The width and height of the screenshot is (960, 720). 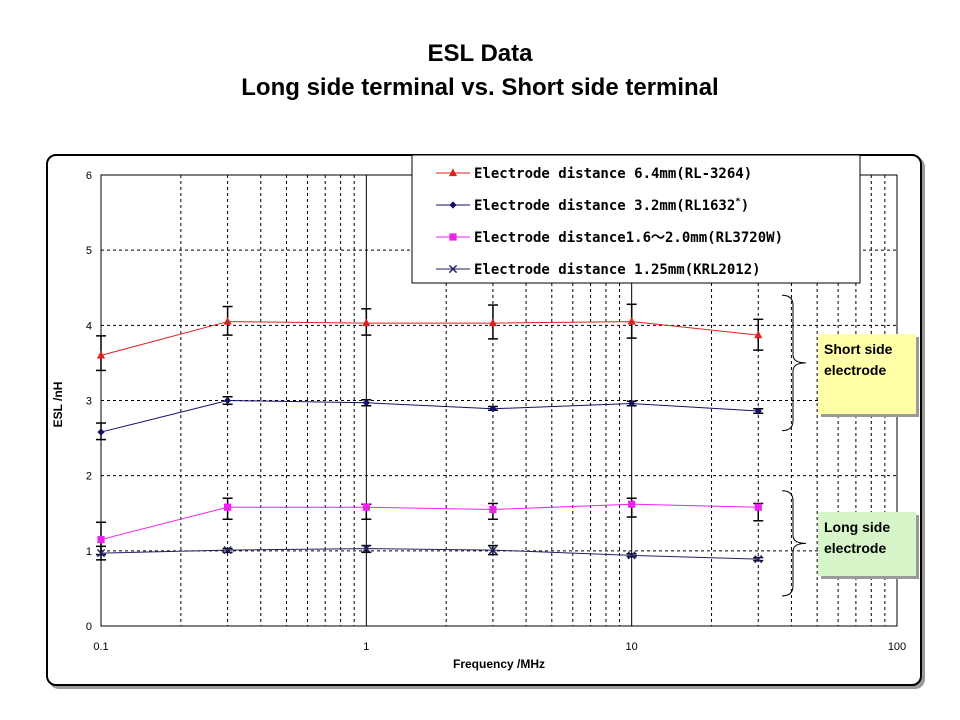 What do you see at coordinates (89, 627) in the screenshot?
I see `y-tick-label: 0` at bounding box center [89, 627].